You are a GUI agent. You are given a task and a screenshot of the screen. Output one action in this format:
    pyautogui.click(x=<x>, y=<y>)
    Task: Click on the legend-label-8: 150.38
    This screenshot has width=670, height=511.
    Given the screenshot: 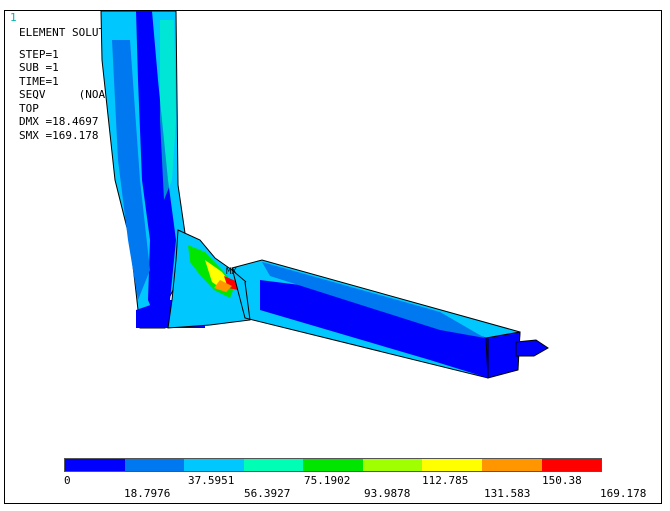 What is the action you would take?
    pyautogui.click(x=562, y=480)
    